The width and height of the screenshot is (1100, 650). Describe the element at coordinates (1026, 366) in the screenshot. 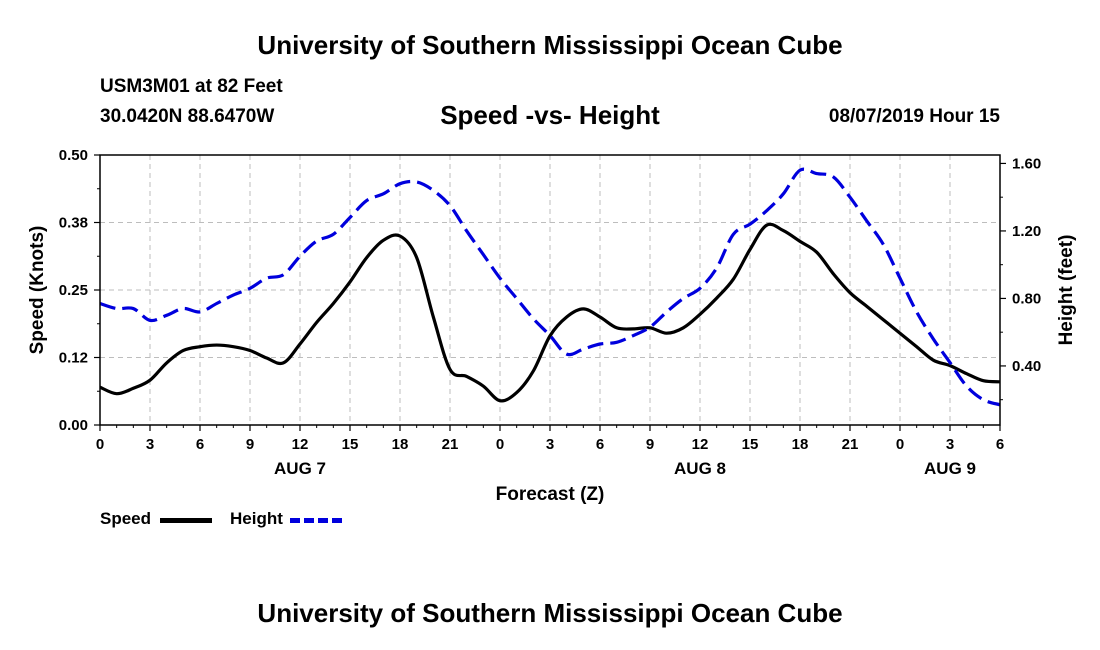

I see `right-y-tick-label: 0.40` at that location.